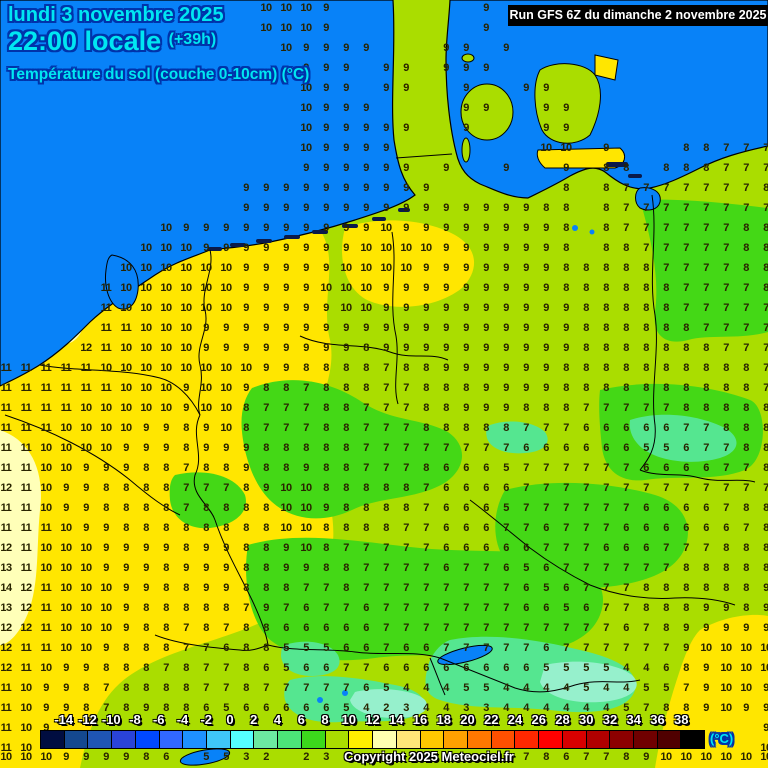 Image resolution: width=768 pixels, height=768 pixels. Describe the element at coordinates (135, 719) in the screenshot. I see `scale-tick-label: -8` at that location.